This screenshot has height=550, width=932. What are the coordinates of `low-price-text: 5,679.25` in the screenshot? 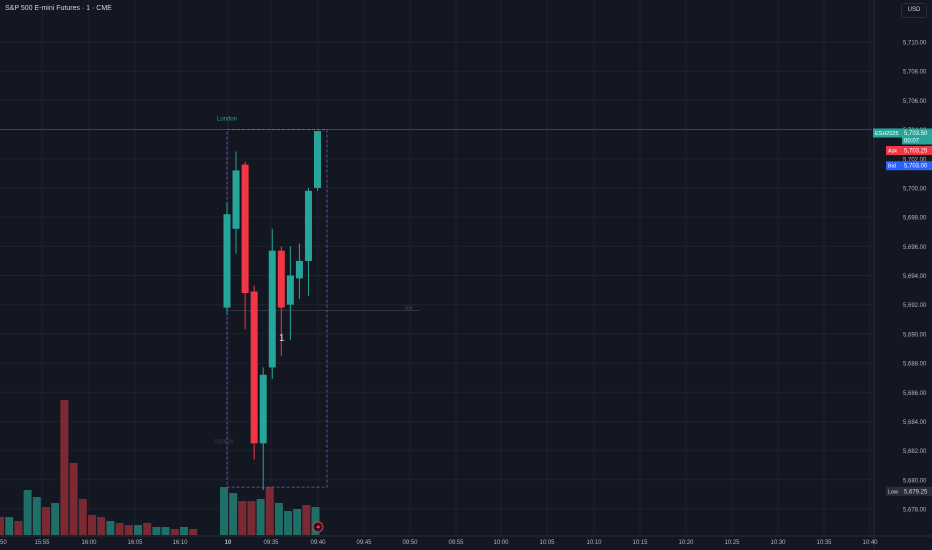 It's located at (916, 492).